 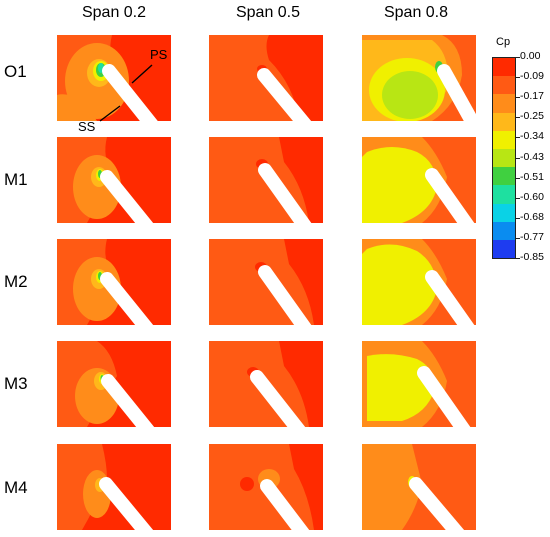 What do you see at coordinates (16, 179) in the screenshot?
I see `row-label-m1: M1` at bounding box center [16, 179].